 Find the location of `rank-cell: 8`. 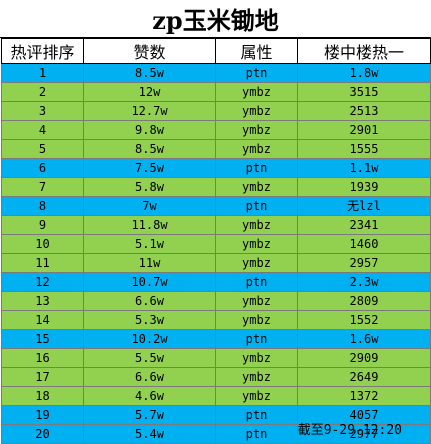

rank-cell: 8 is located at coordinates (42, 206).